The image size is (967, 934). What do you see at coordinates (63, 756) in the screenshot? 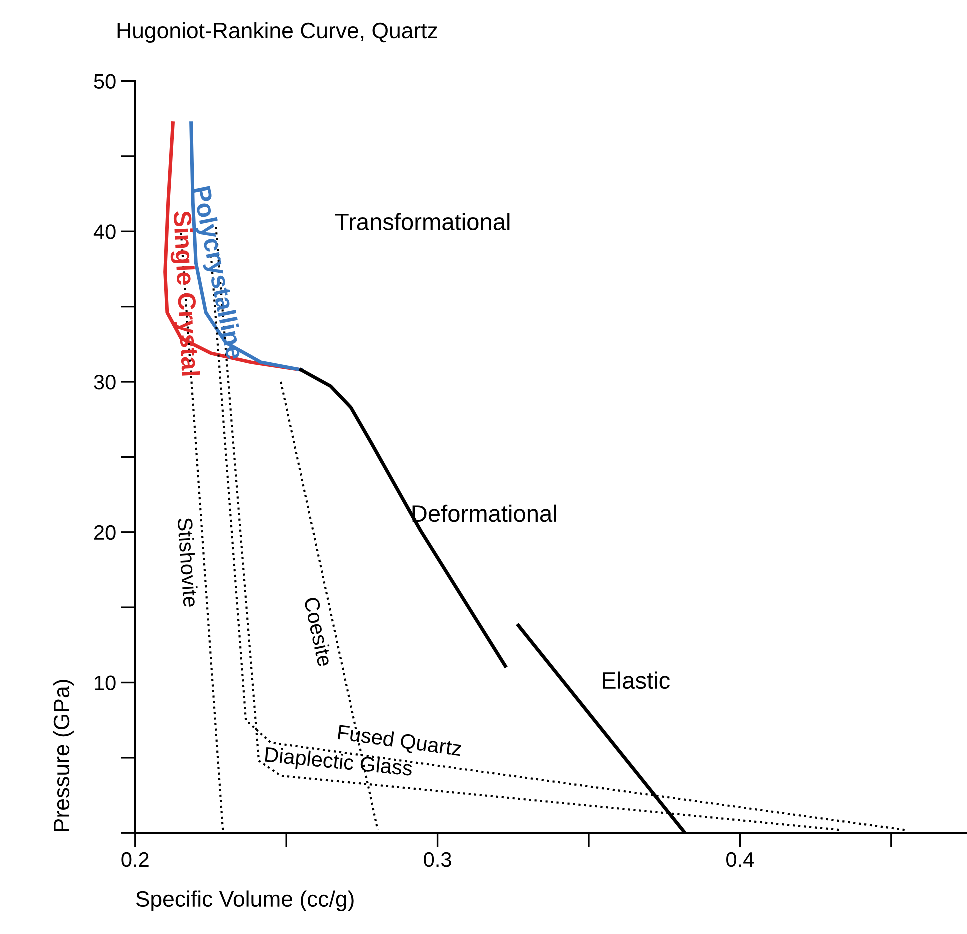
I see `y-axis-title: Pressure (GPa)` at bounding box center [63, 756].